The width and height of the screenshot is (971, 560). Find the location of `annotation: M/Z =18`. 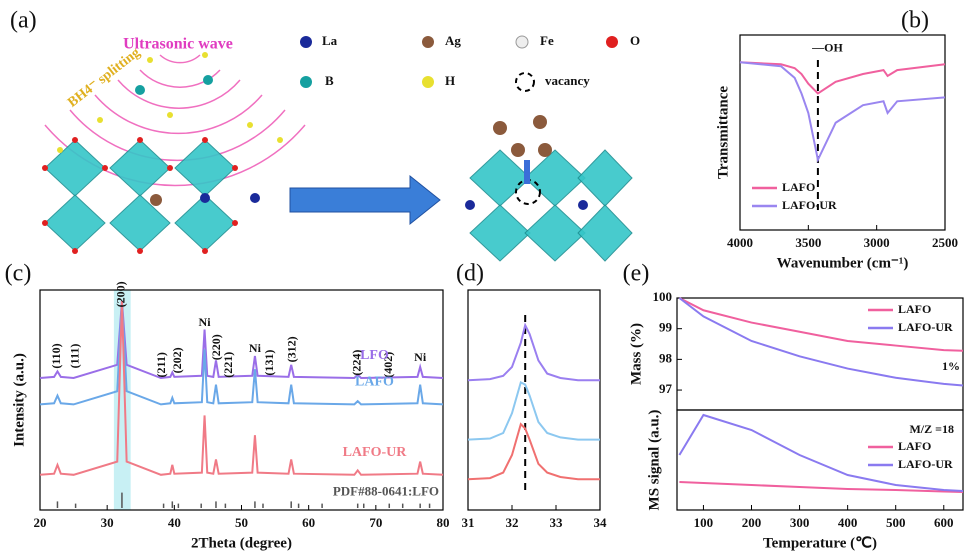

annotation: M/Z =18 is located at coordinates (931, 429).